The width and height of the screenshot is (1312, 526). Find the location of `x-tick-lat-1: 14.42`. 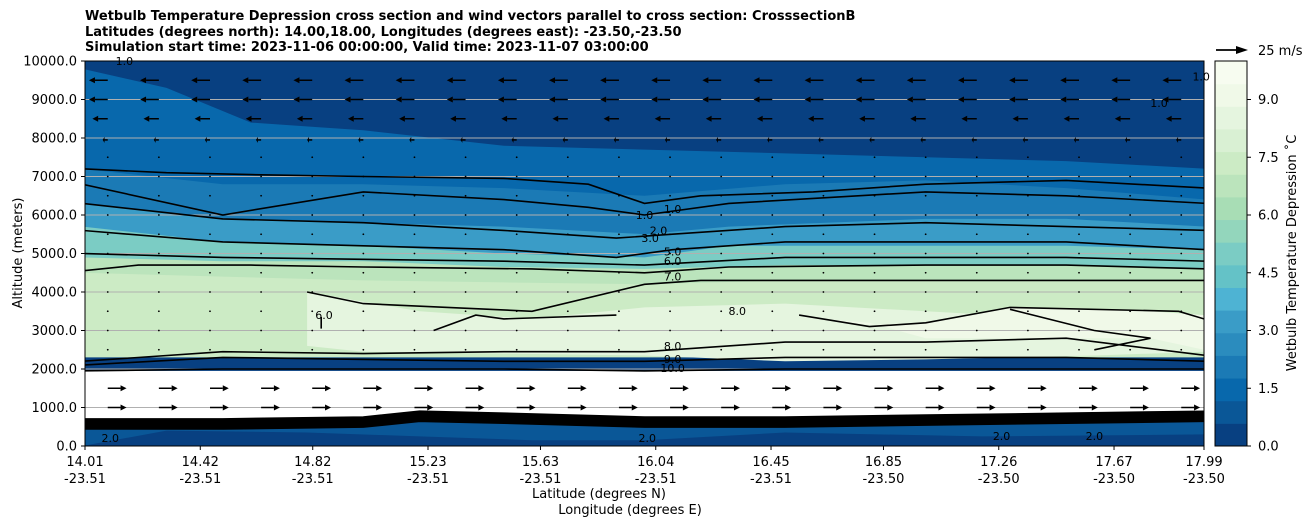

x-tick-lat-1: 14.42 is located at coordinates (200, 462).